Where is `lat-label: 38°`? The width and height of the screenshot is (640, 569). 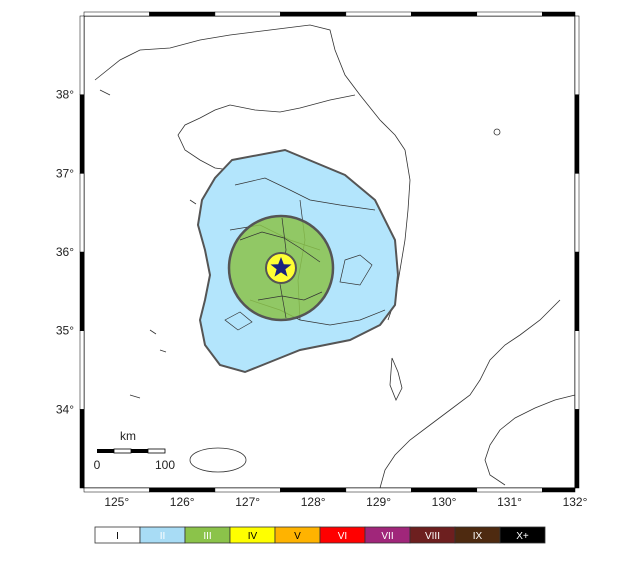
lat-label: 38° is located at coordinates (65, 95).